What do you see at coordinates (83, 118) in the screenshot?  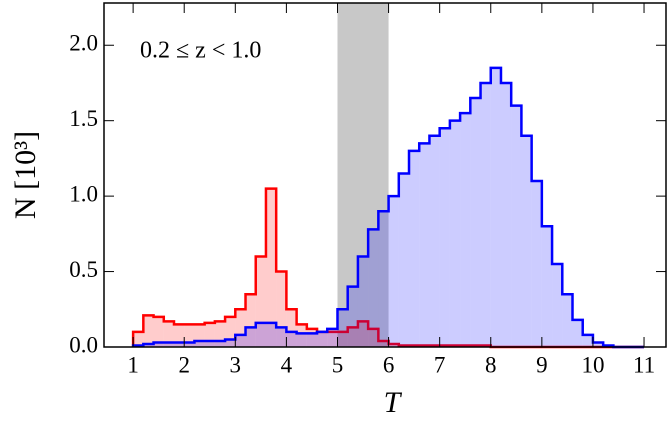 I see `y-tick-label: 1.5` at bounding box center [83, 118].